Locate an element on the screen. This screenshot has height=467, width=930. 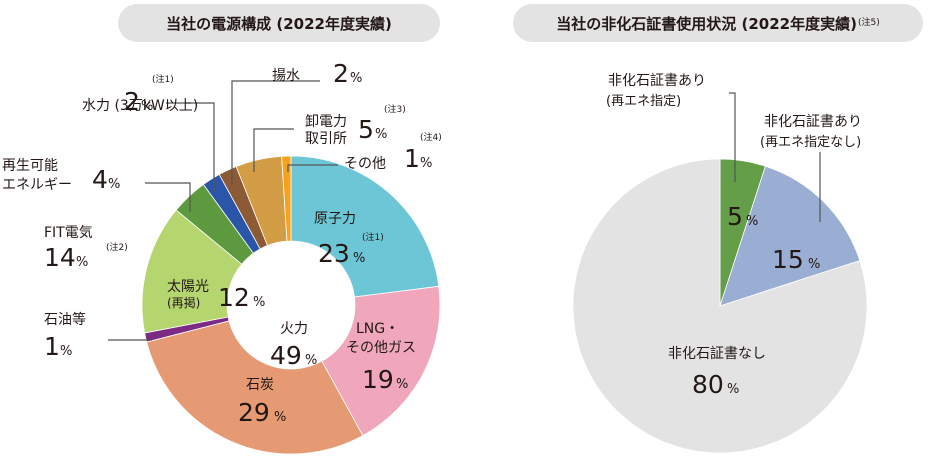
label-lng-line1: LNG・ is located at coordinates (377, 329).